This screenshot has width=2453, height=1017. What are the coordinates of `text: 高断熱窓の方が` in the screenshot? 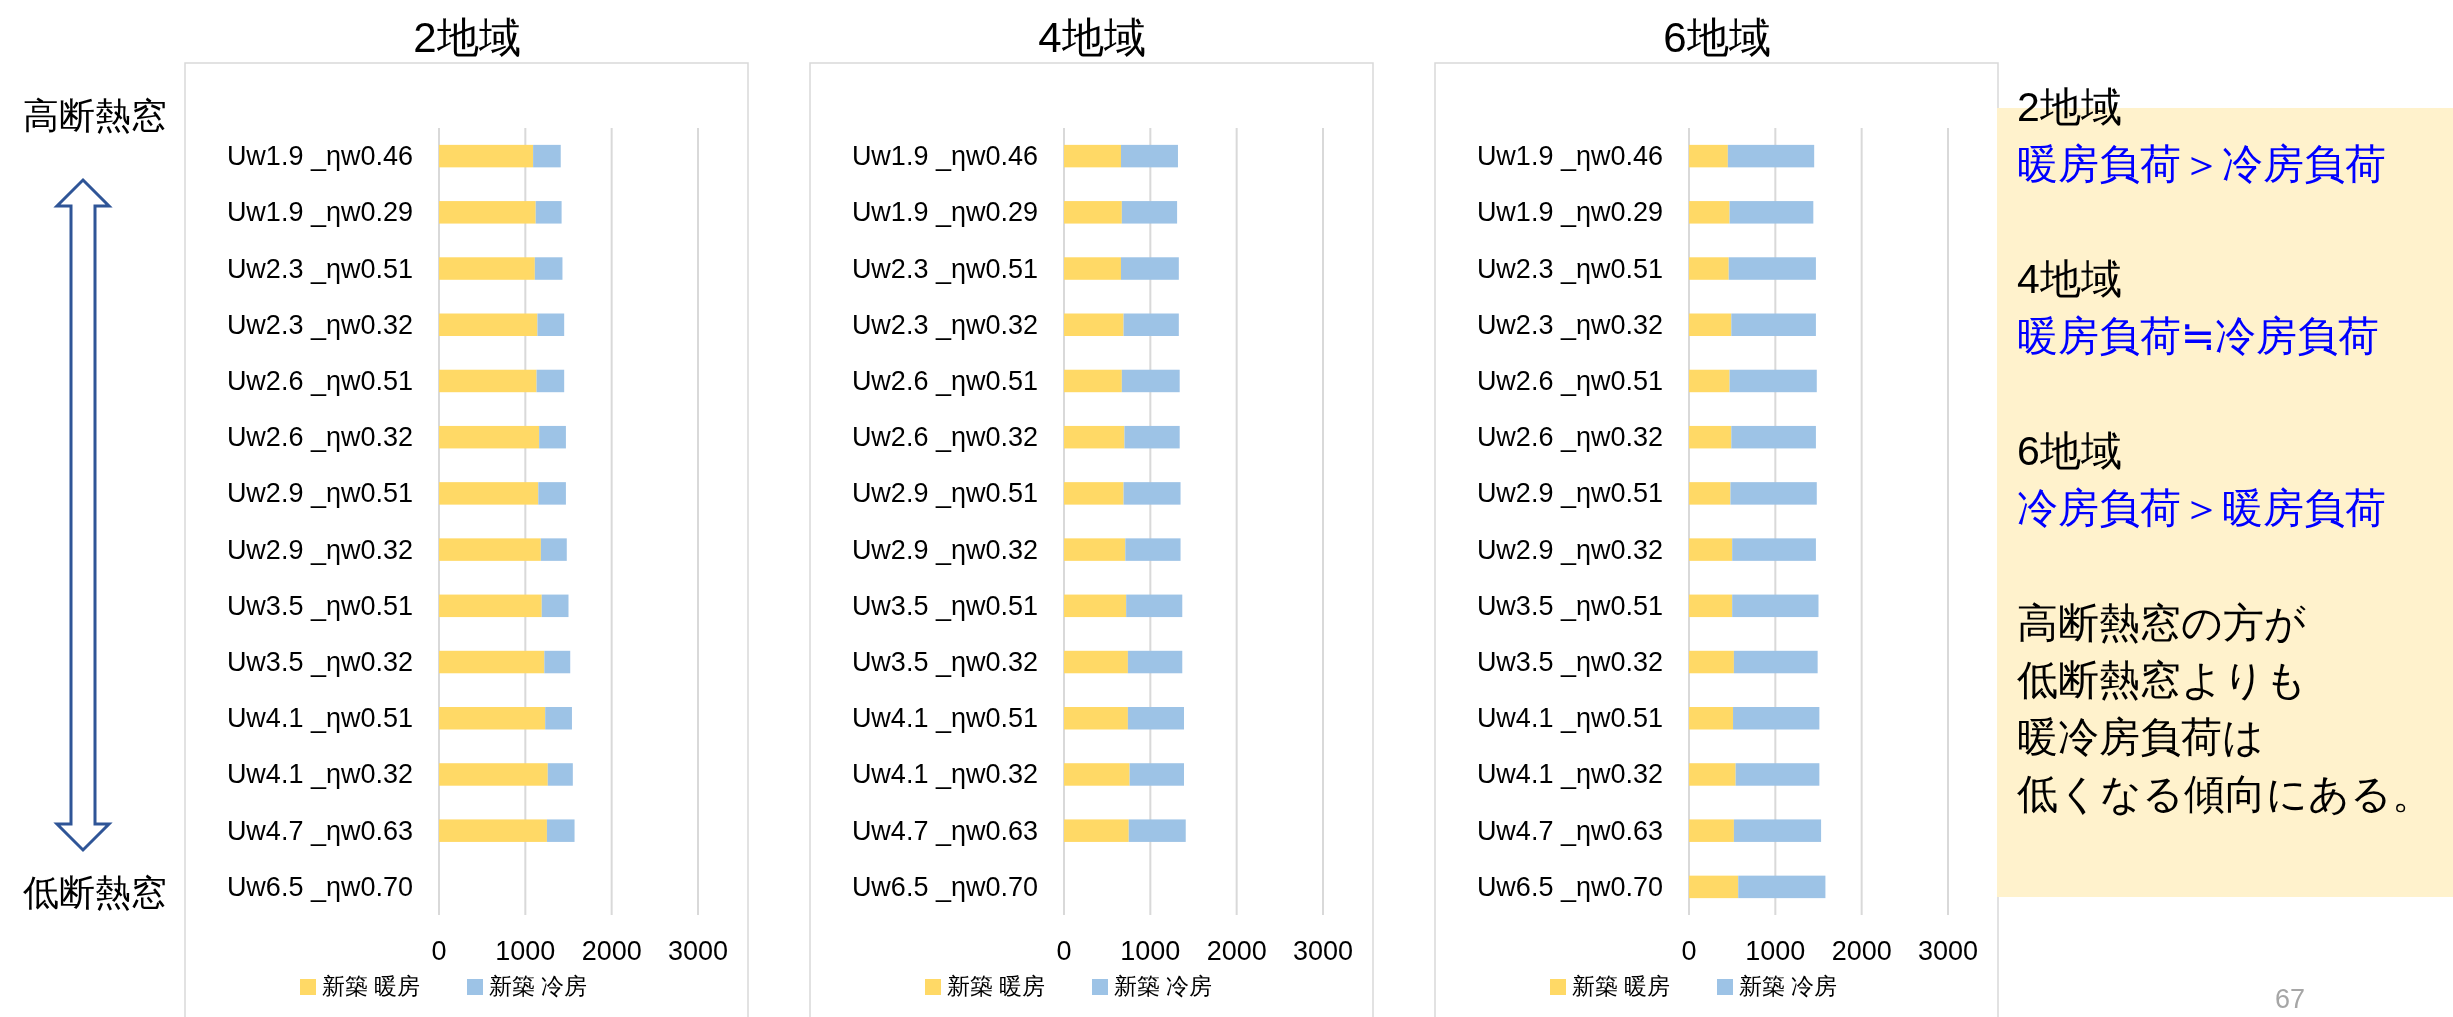 It's located at (2161, 623).